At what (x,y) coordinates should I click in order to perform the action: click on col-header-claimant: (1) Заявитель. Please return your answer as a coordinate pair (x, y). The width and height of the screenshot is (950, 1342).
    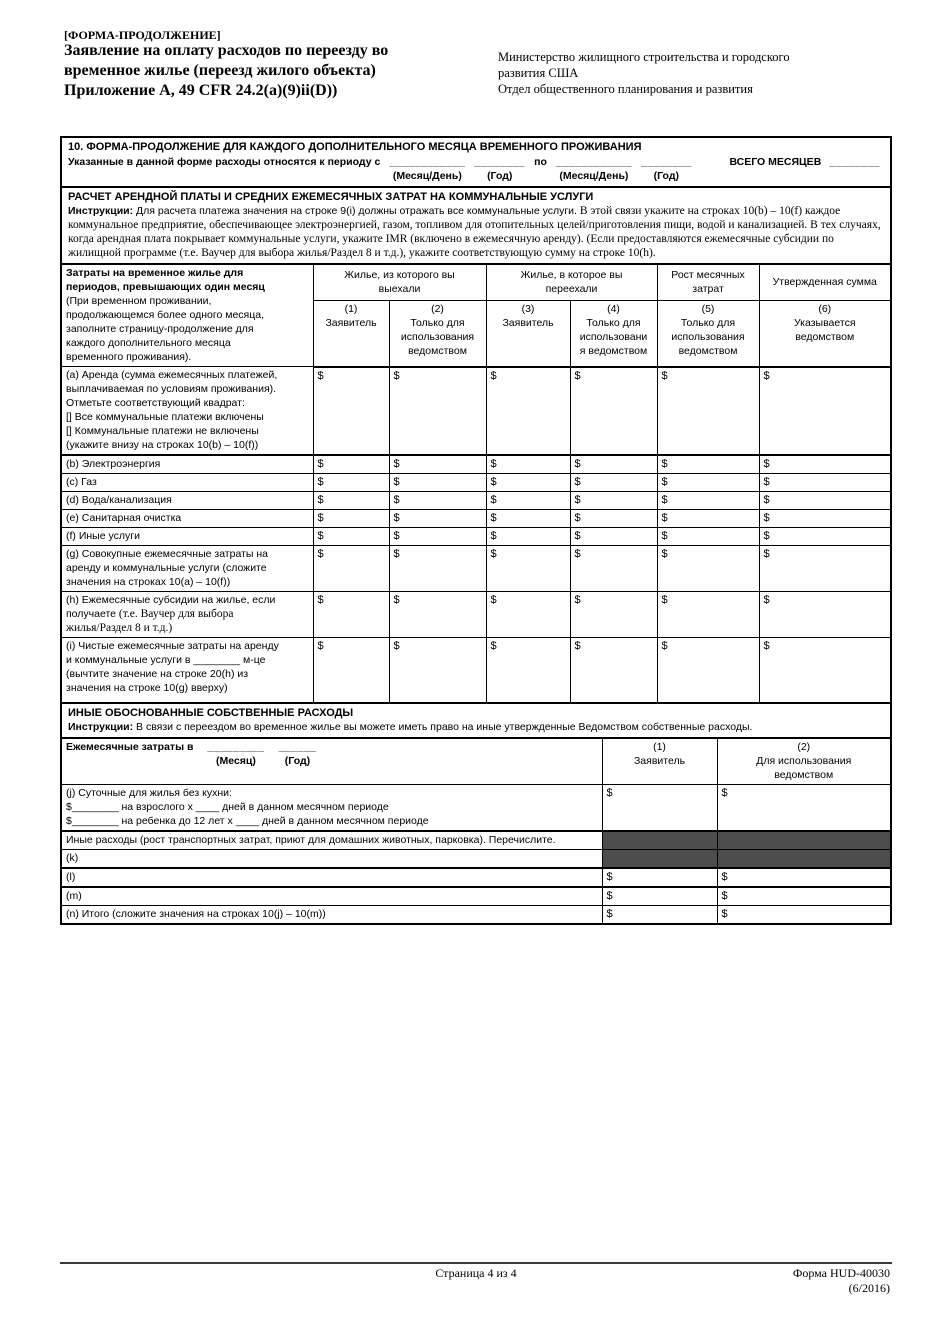
    Looking at the image, I should click on (659, 762).